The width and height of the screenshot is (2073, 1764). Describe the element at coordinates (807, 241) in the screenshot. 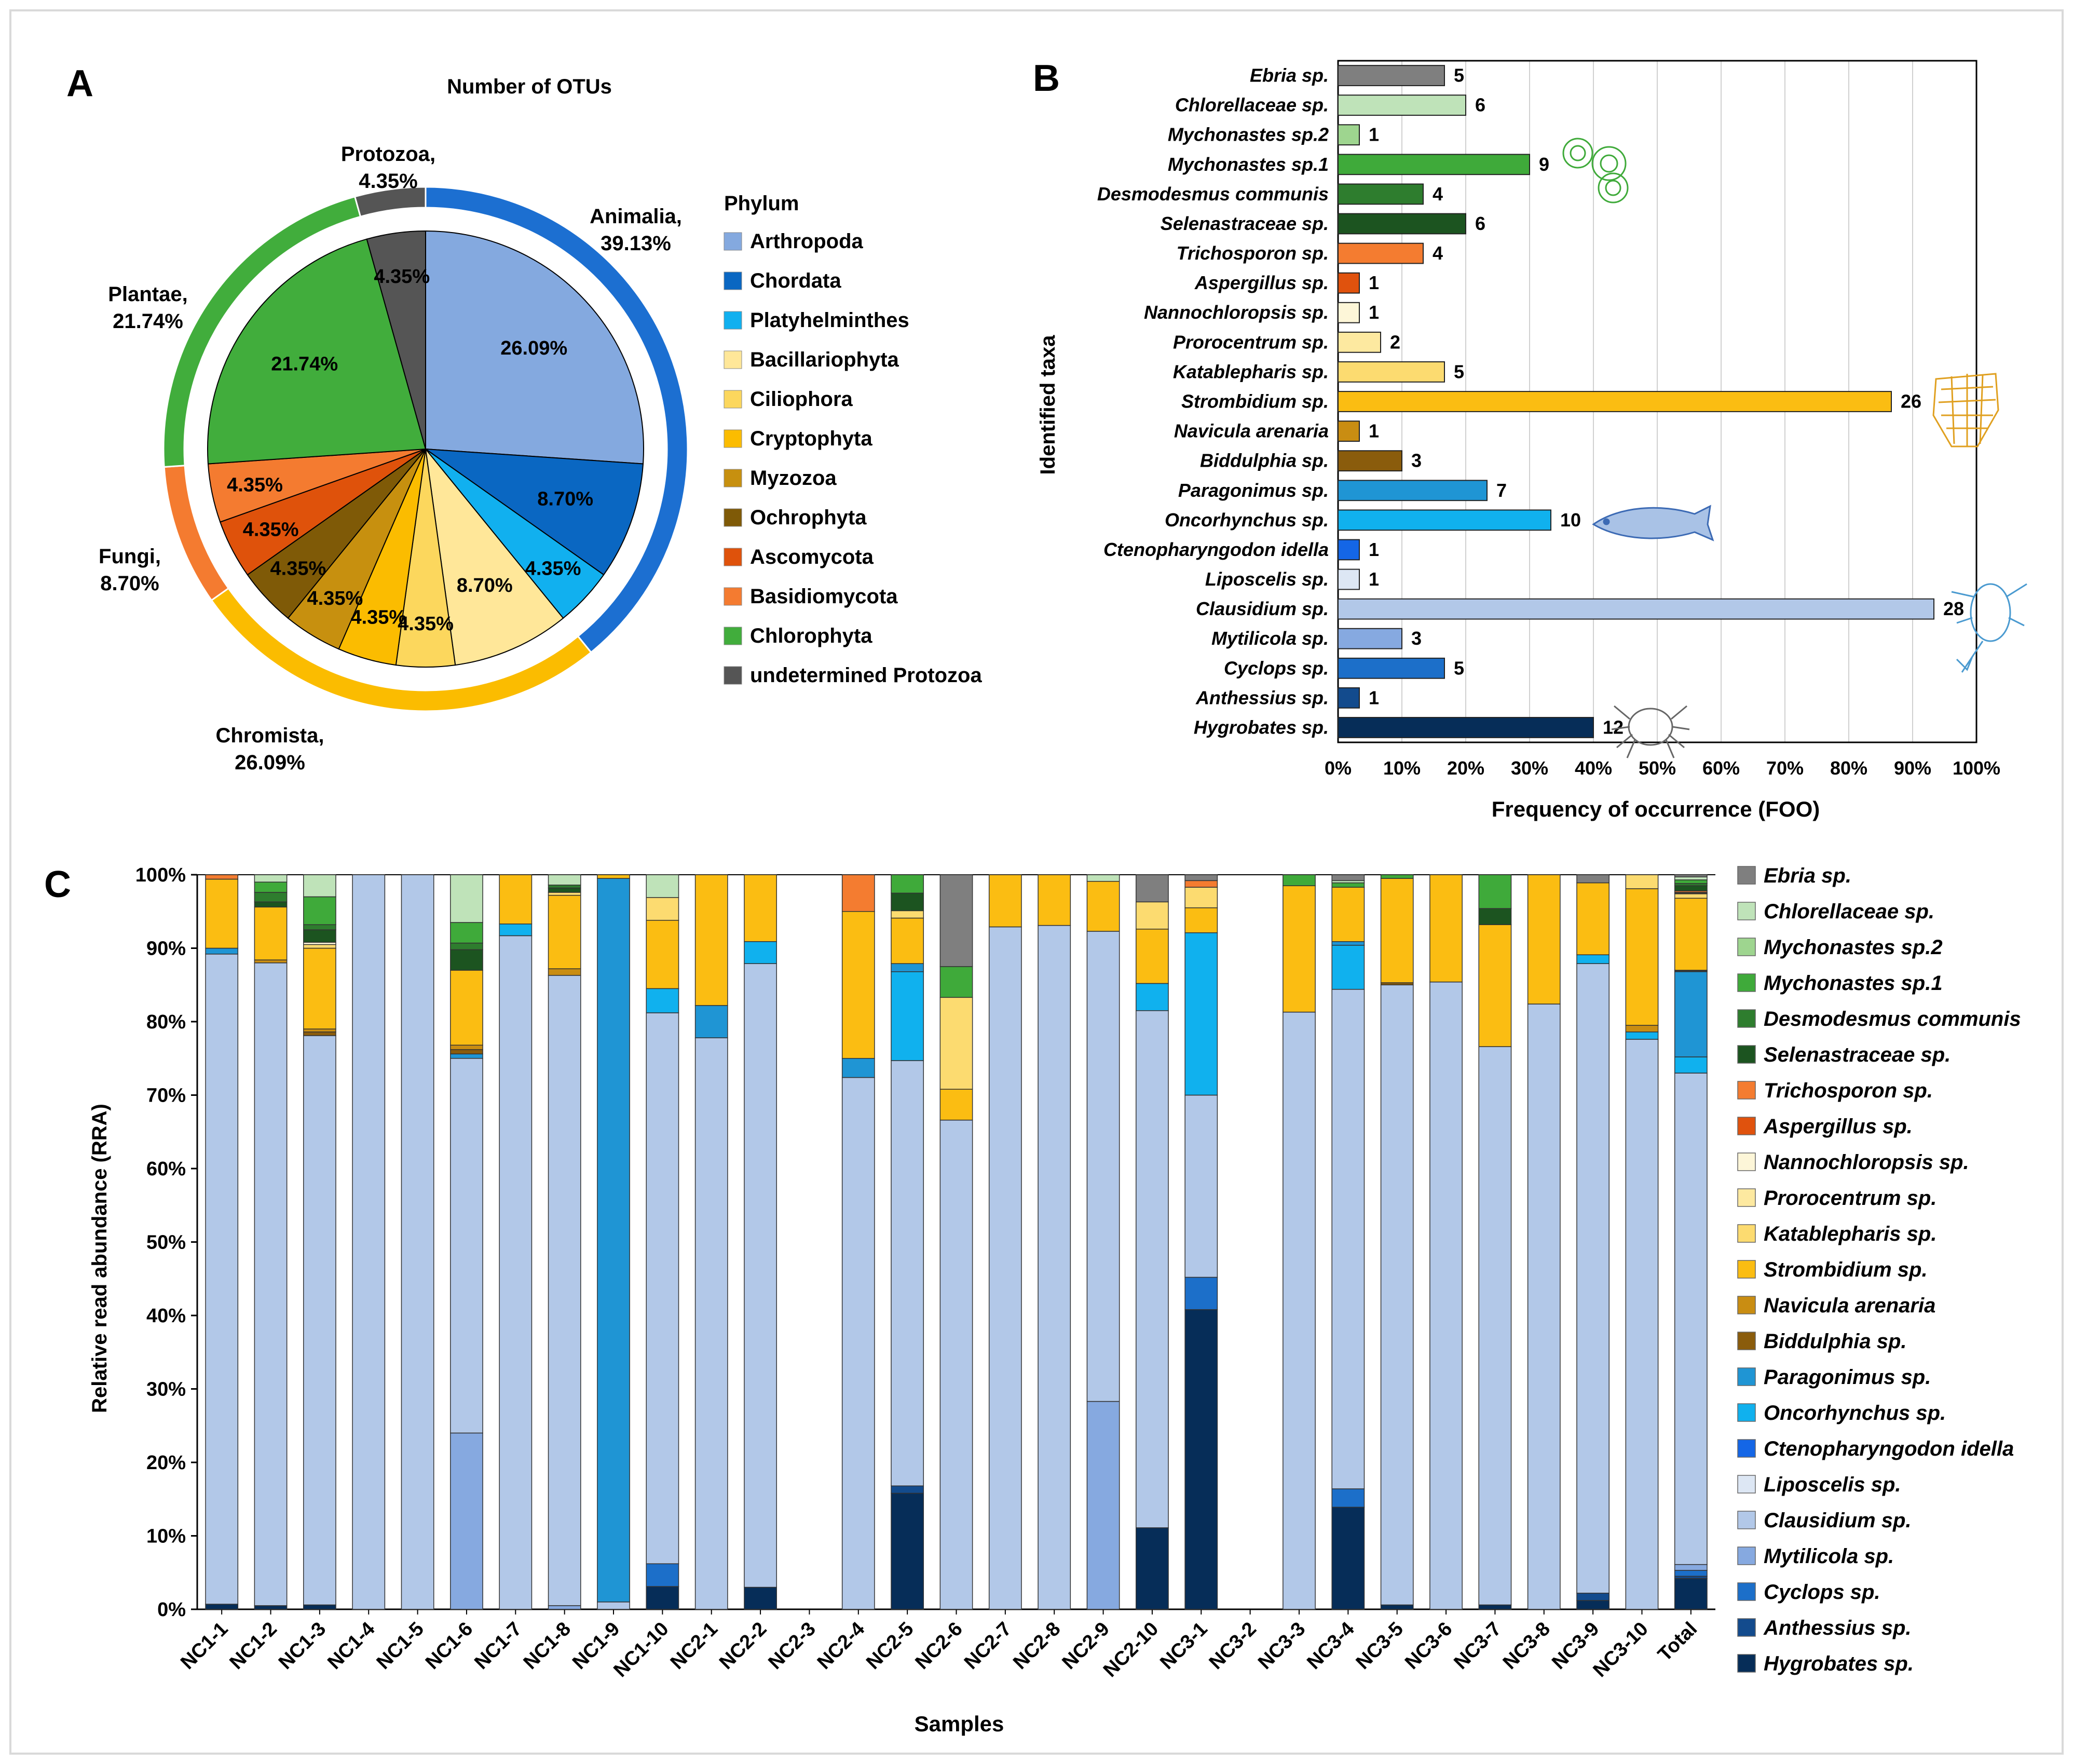

I see `phylum-legend-label-arthropoda: Arthropoda` at that location.